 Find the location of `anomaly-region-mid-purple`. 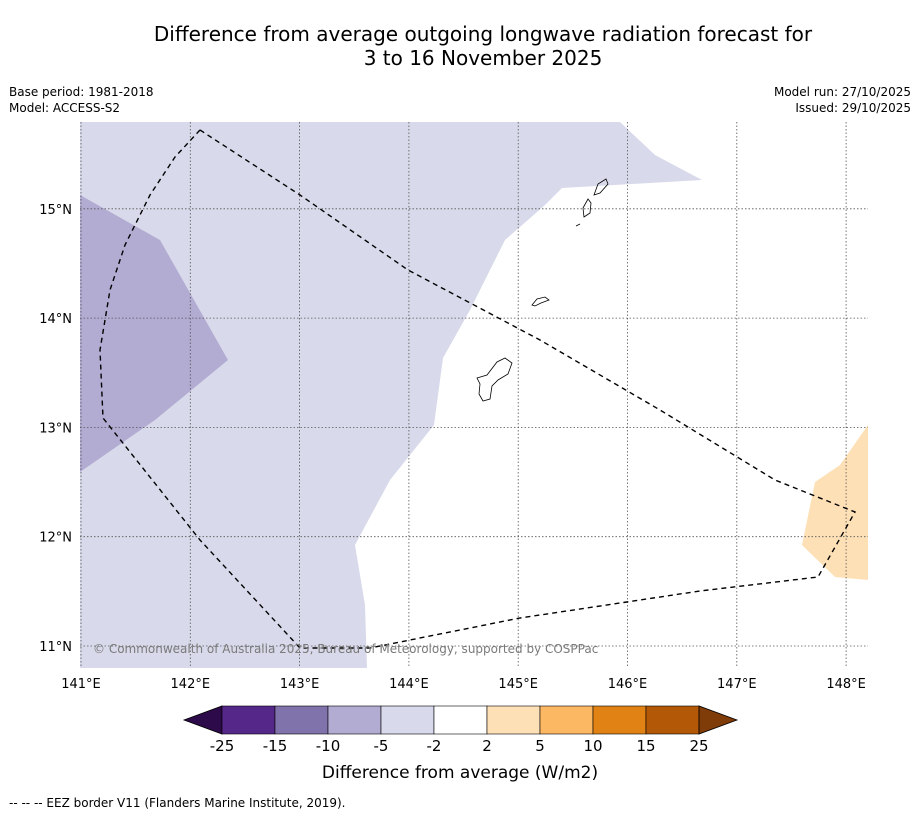

anomaly-region-mid-purple is located at coordinates (154, 333).